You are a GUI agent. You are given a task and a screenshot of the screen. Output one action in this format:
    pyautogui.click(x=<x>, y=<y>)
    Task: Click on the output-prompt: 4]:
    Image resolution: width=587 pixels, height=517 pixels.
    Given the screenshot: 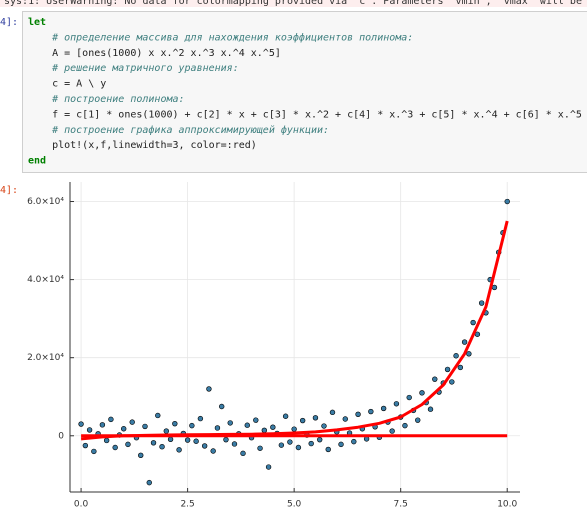 What is the action you would take?
    pyautogui.click(x=9, y=190)
    